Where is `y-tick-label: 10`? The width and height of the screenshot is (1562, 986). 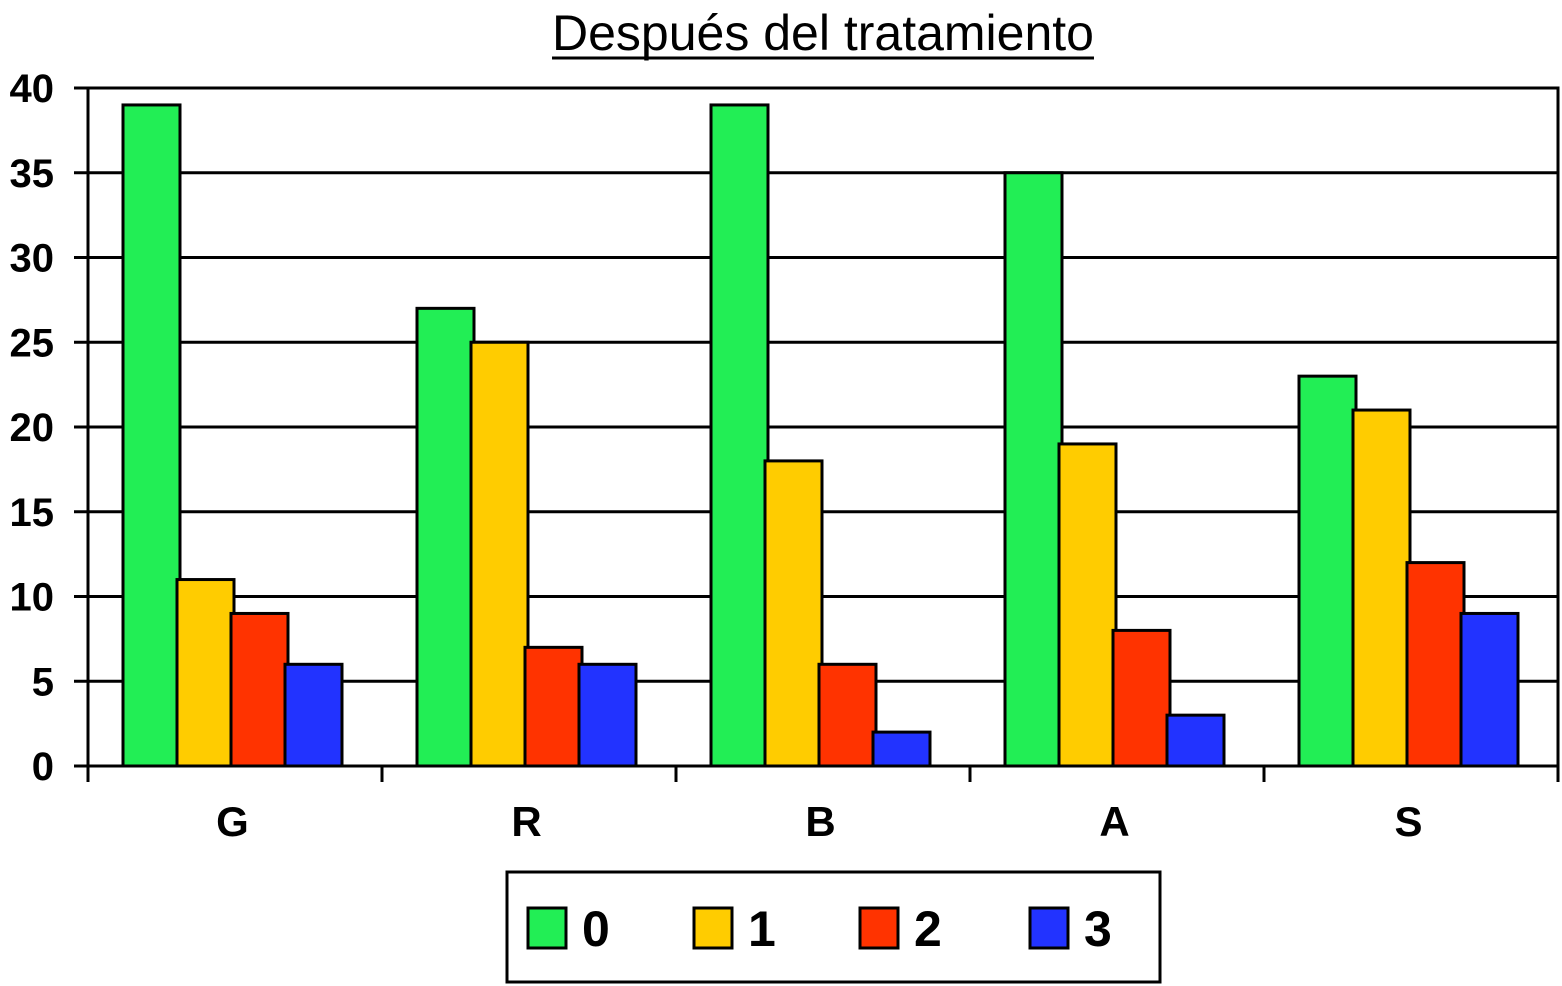
y-tick-label: 10 is located at coordinates (32, 598).